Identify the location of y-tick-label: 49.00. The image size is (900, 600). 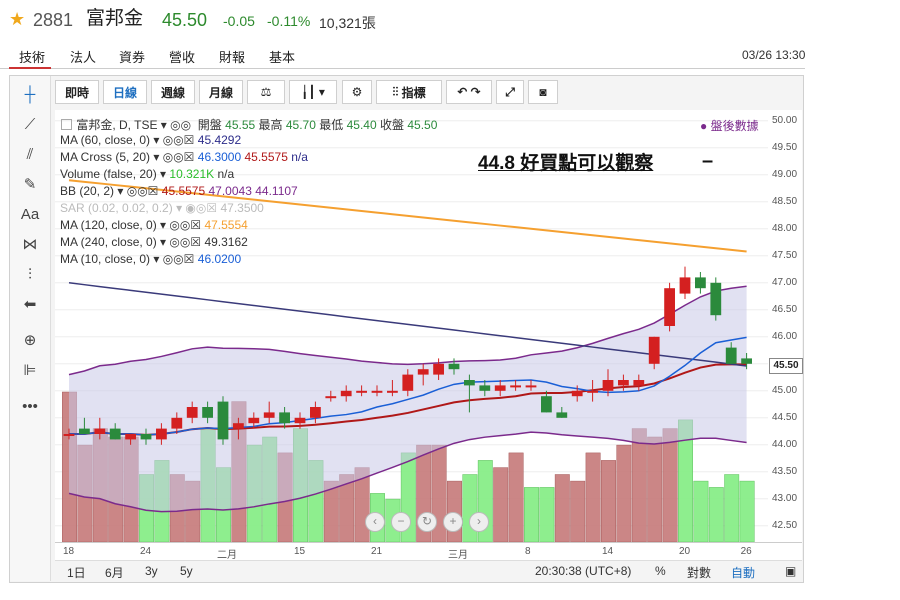
(785, 174).